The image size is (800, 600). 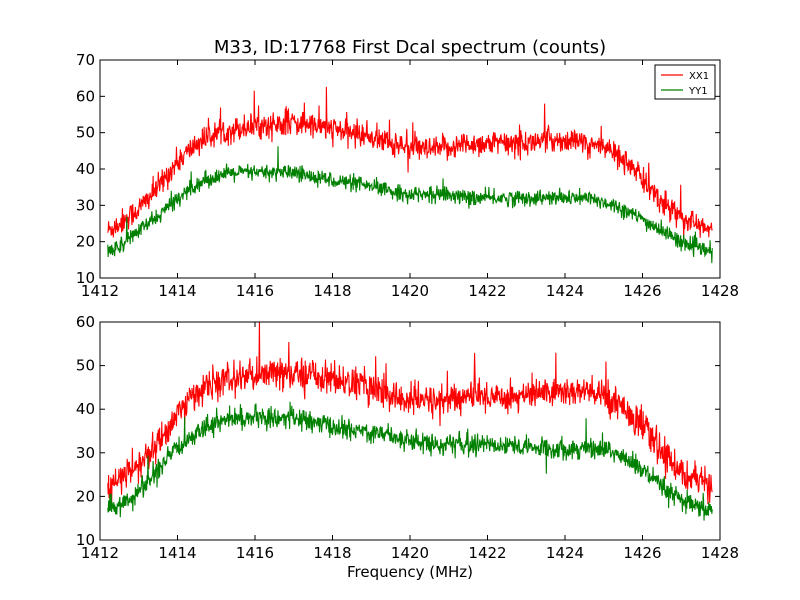 I want to click on legend-label-yy1: YY1, so click(x=698, y=91).